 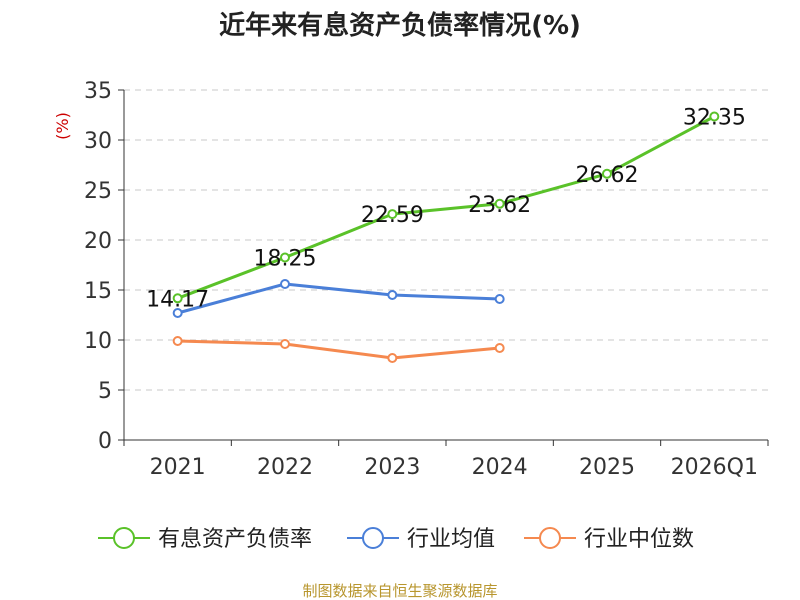 I want to click on x-tick-label: 2025, so click(x=607, y=467).